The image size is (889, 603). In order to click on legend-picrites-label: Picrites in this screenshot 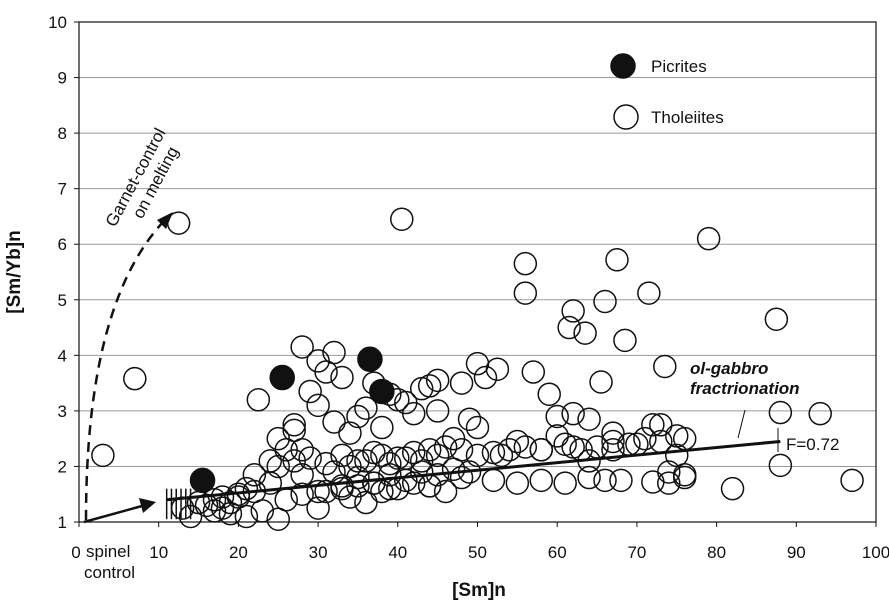, I will do `click(679, 66)`.